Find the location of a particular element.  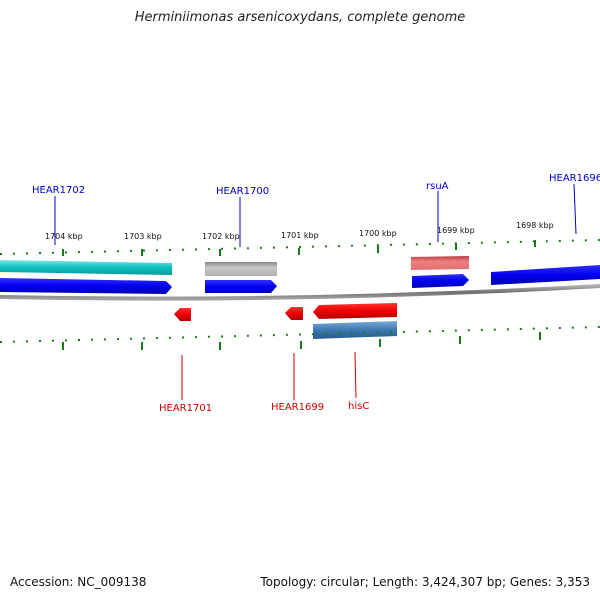

forward-inner-track is located at coordinates (300, 279).